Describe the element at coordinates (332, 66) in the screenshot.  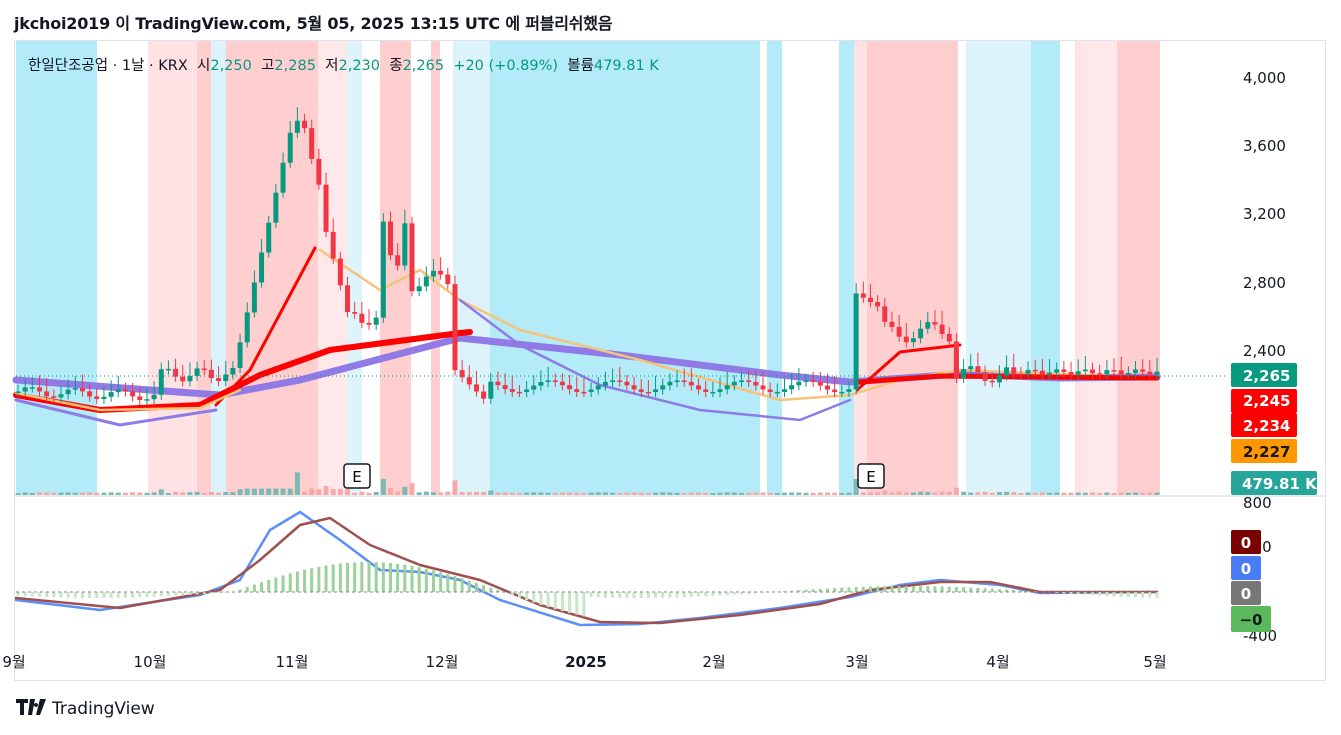
I see `legend-low-label: 저` at that location.